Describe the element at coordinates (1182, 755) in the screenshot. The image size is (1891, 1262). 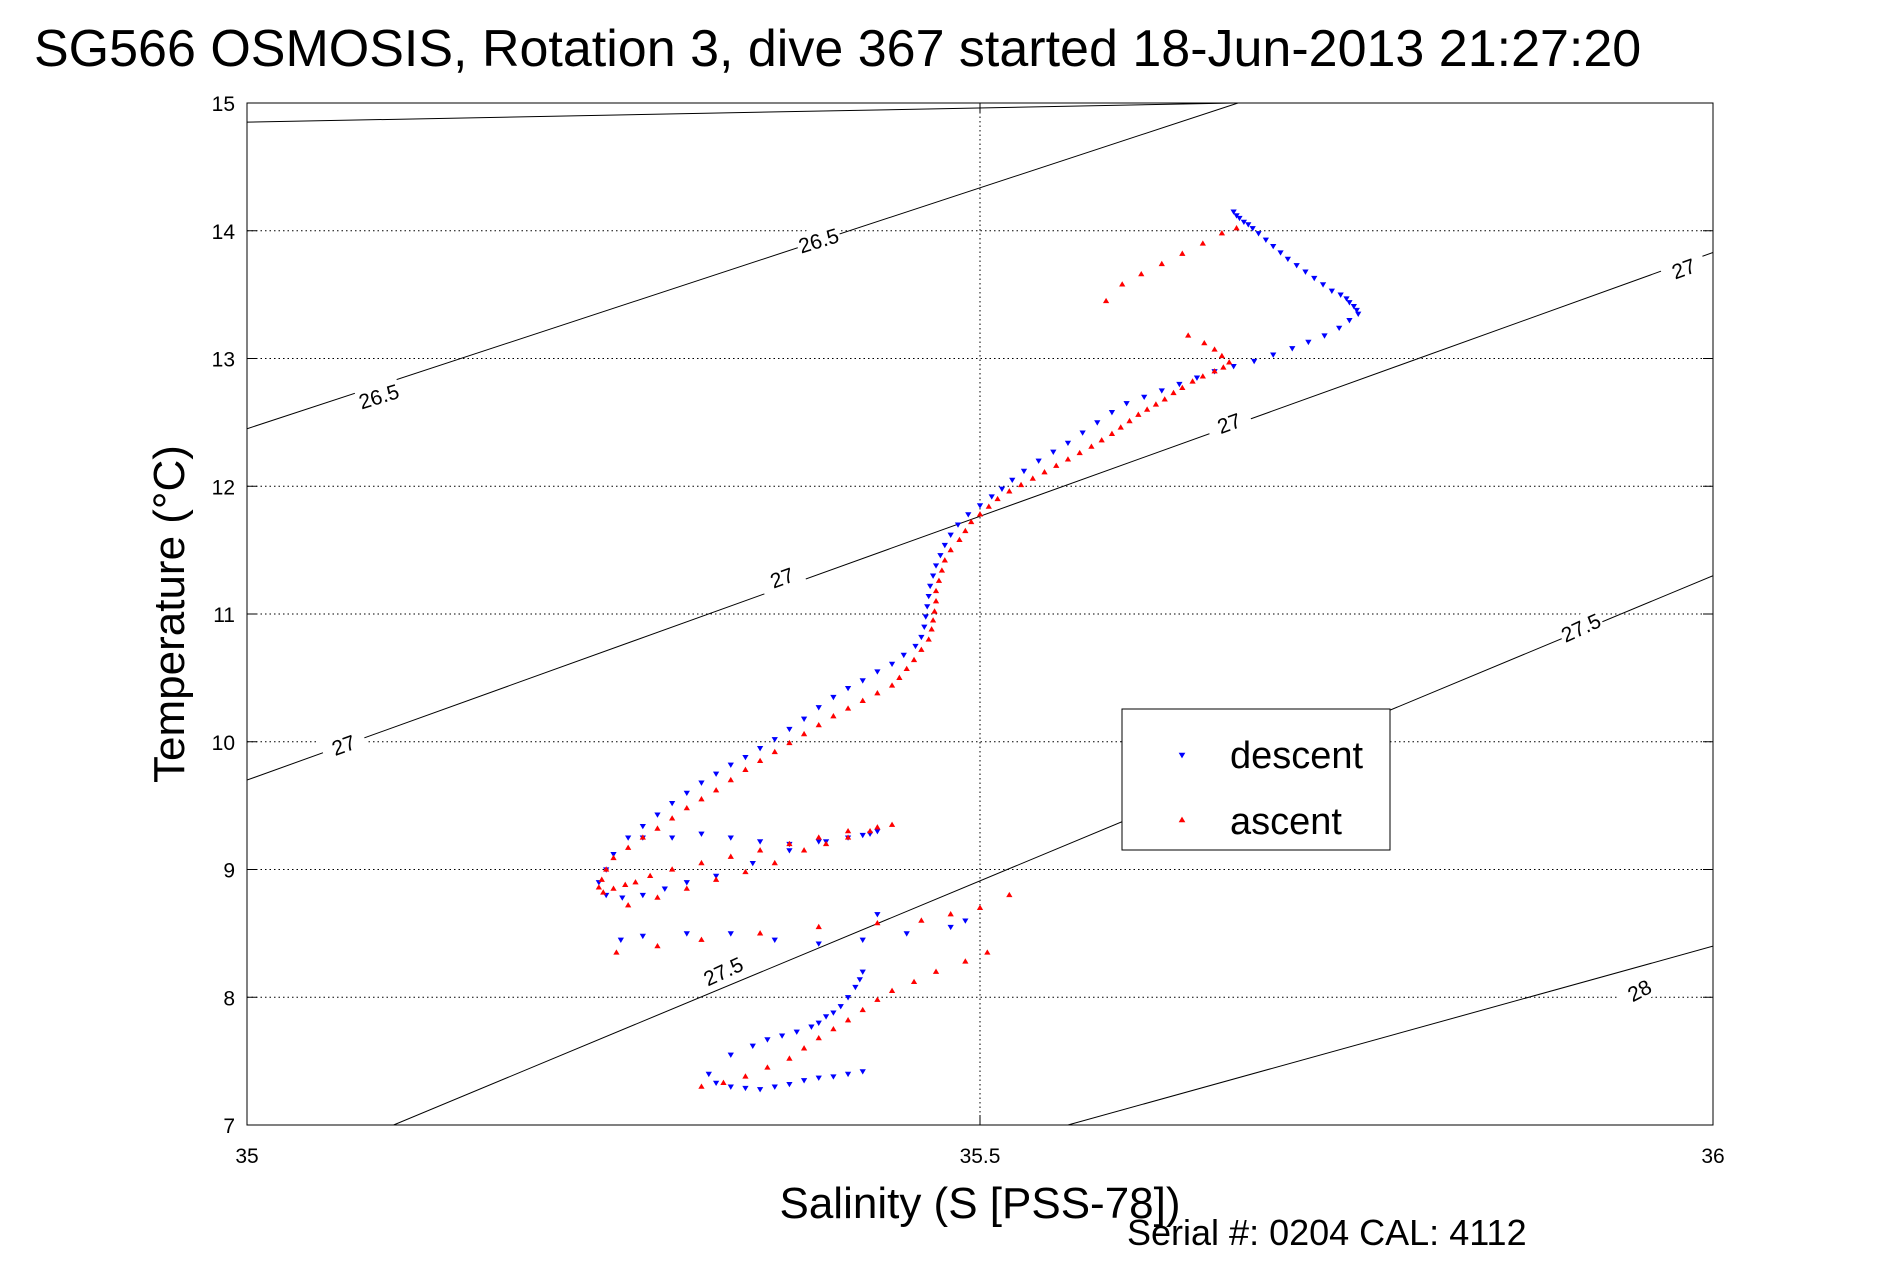
I see `legend-marker-descent` at that location.